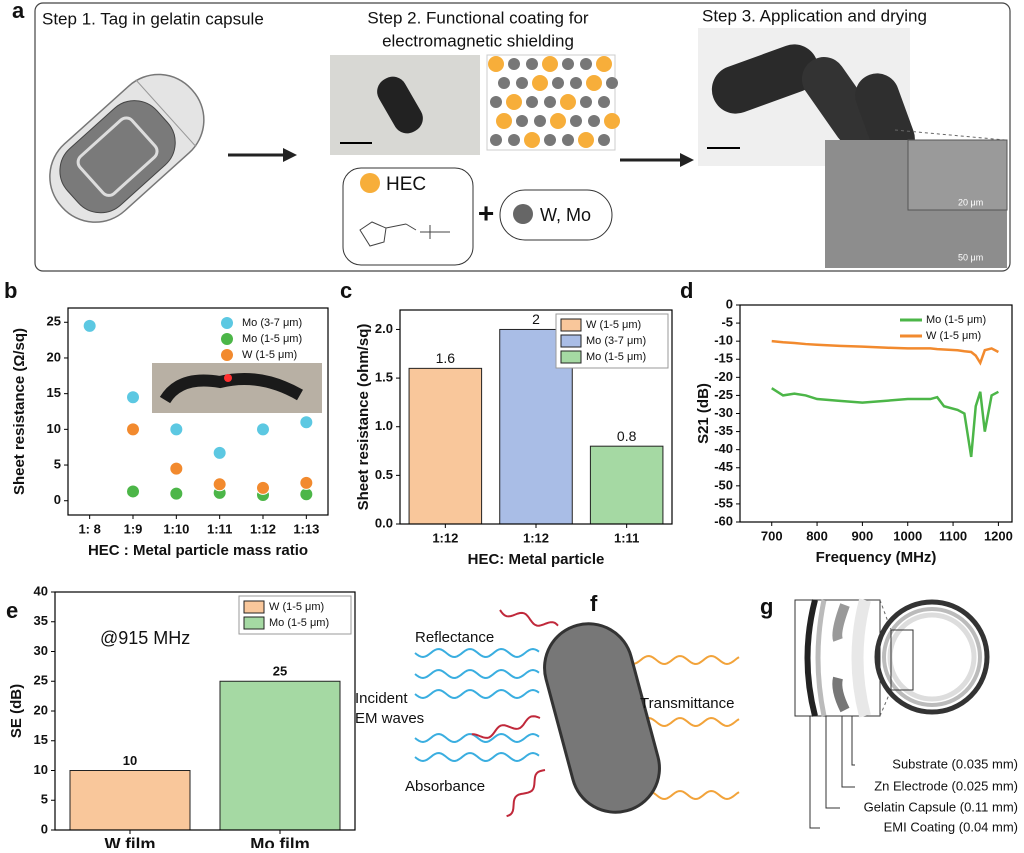 The height and width of the screenshot is (853, 1024). What do you see at coordinates (198, 411) in the screenshot?
I see `plot-frame` at bounding box center [198, 411].